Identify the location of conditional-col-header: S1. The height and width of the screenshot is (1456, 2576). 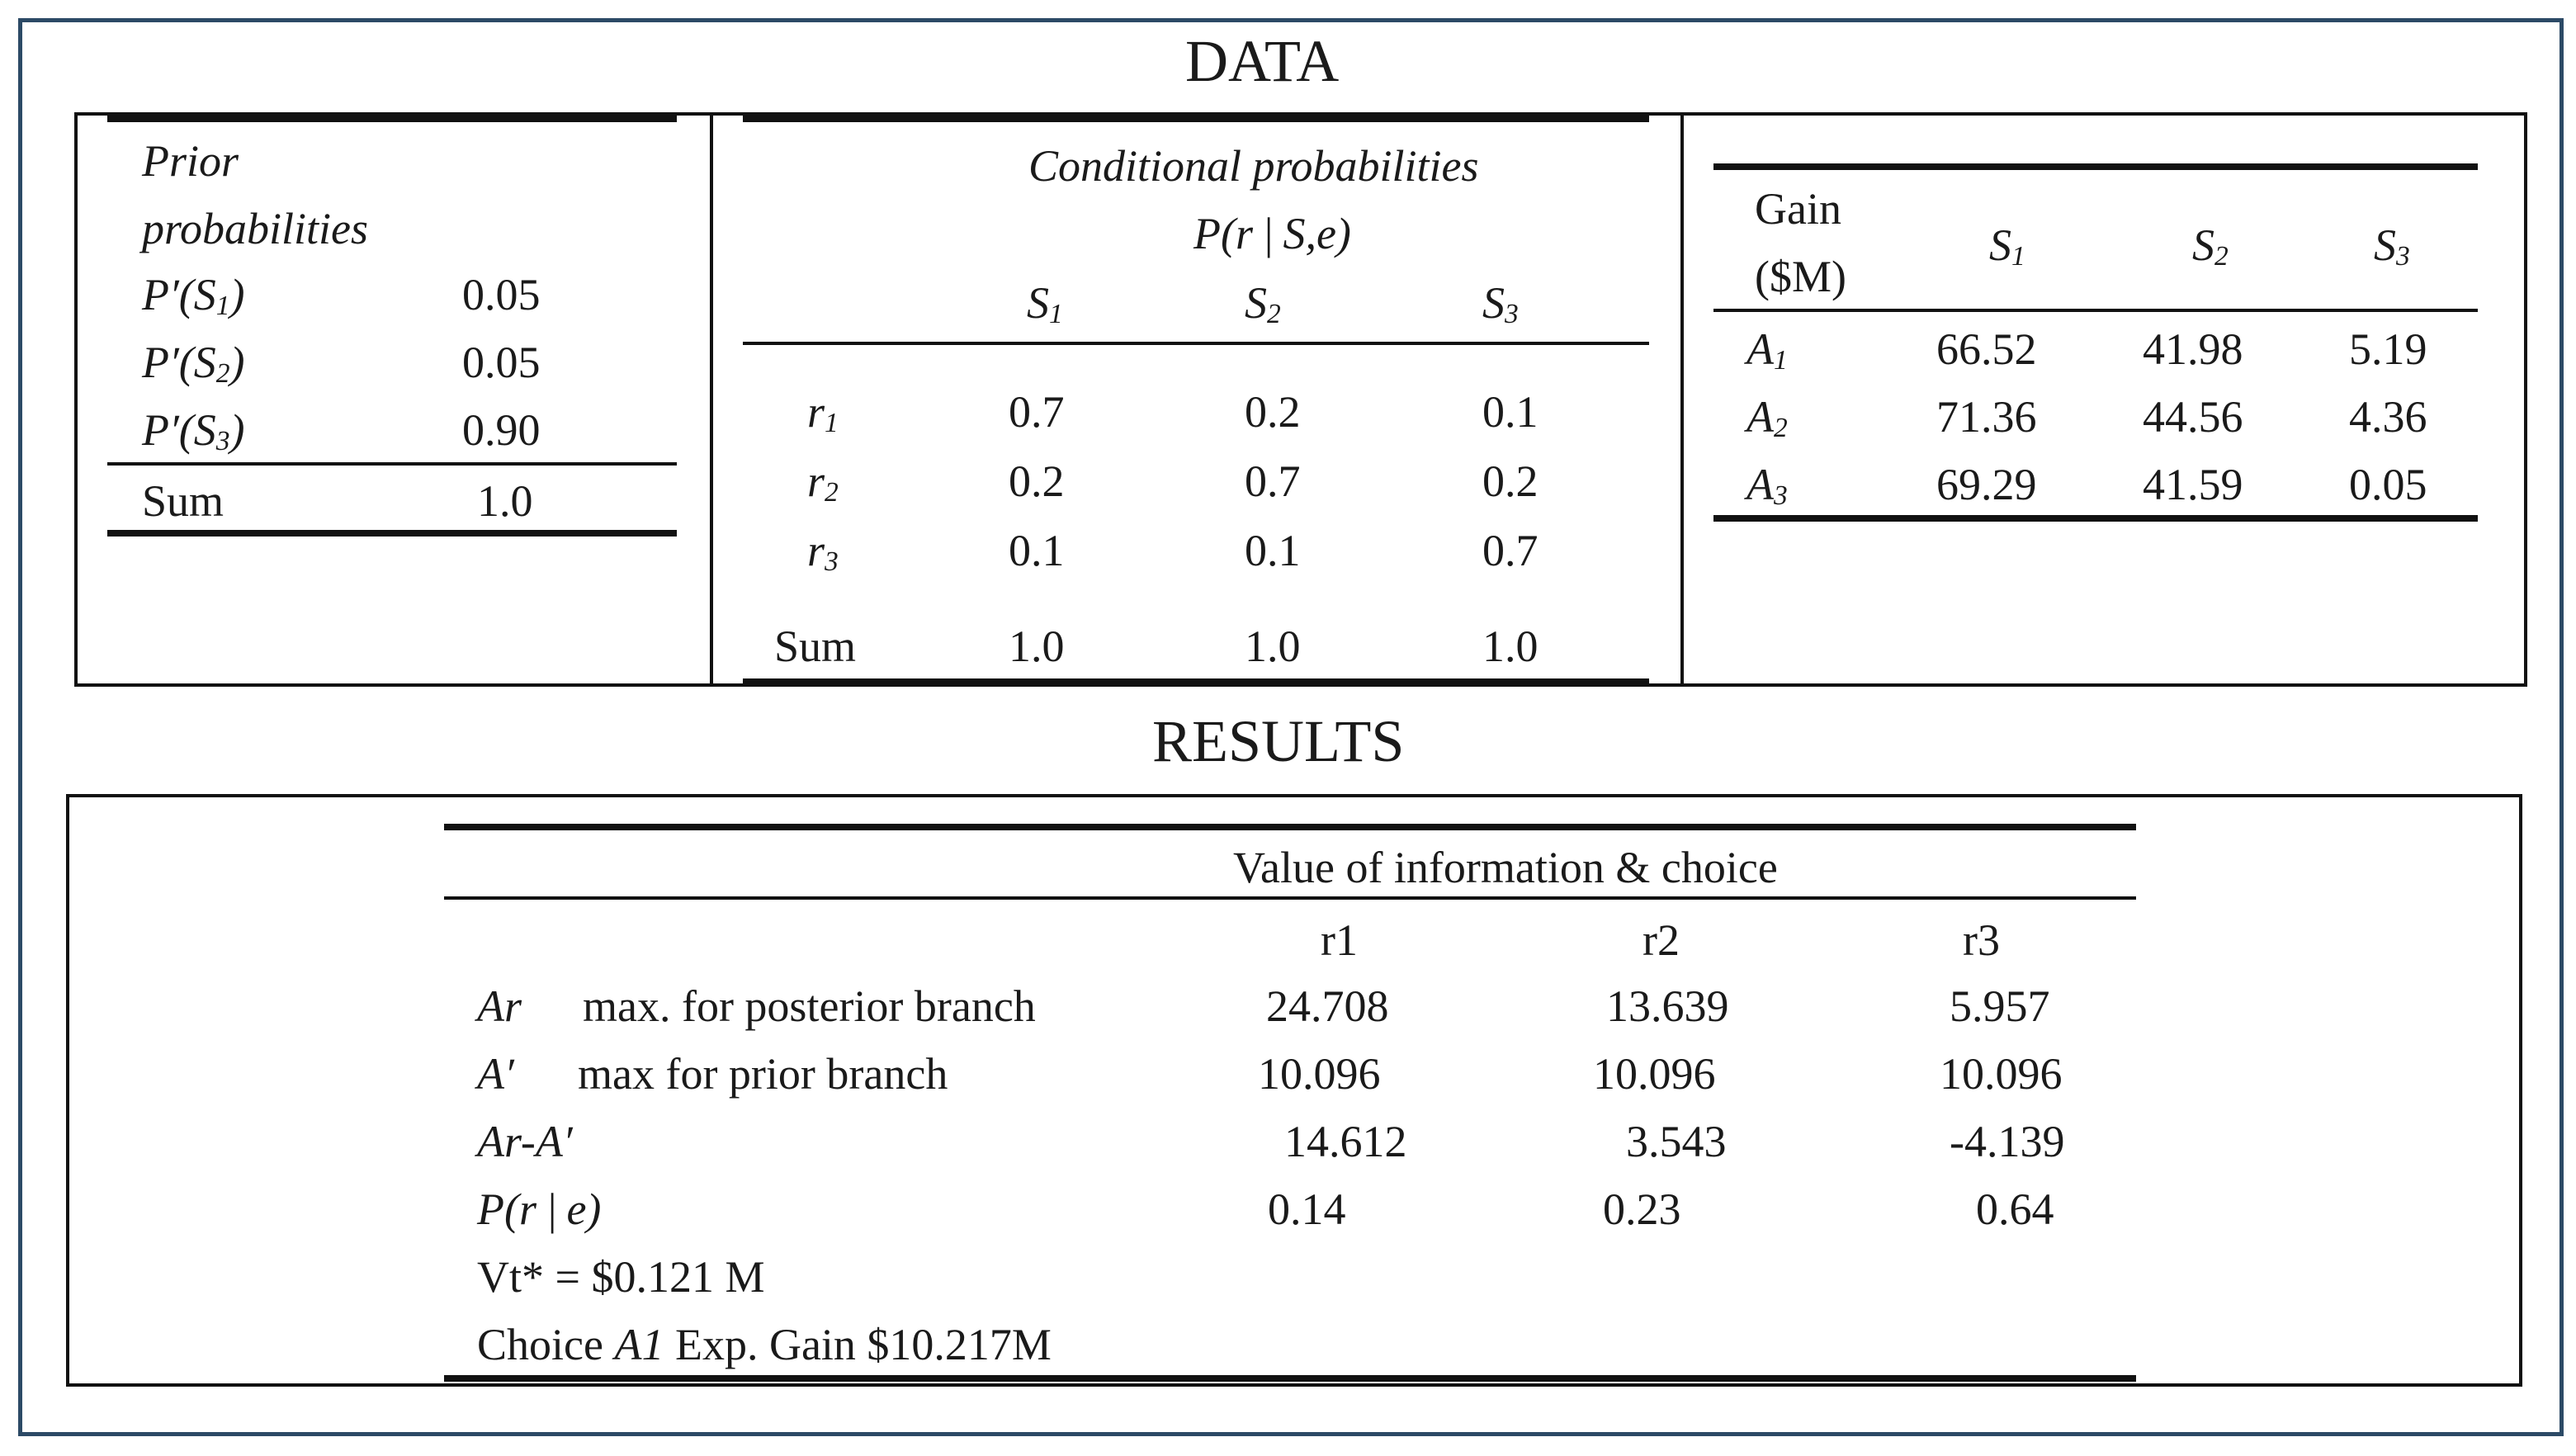
(1045, 304).